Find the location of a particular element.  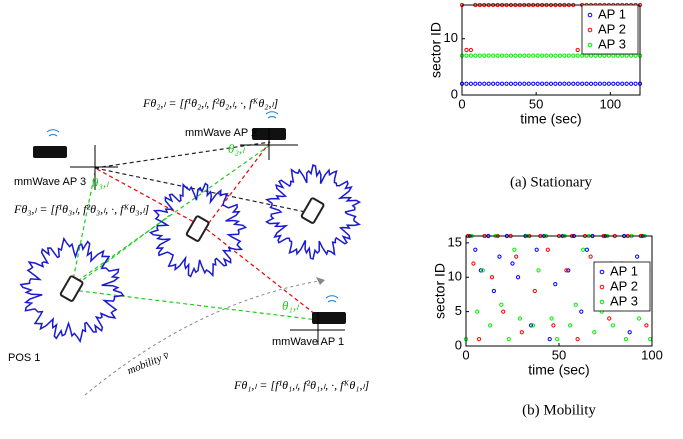

caption: (b) Mobility is located at coordinates (559, 410).